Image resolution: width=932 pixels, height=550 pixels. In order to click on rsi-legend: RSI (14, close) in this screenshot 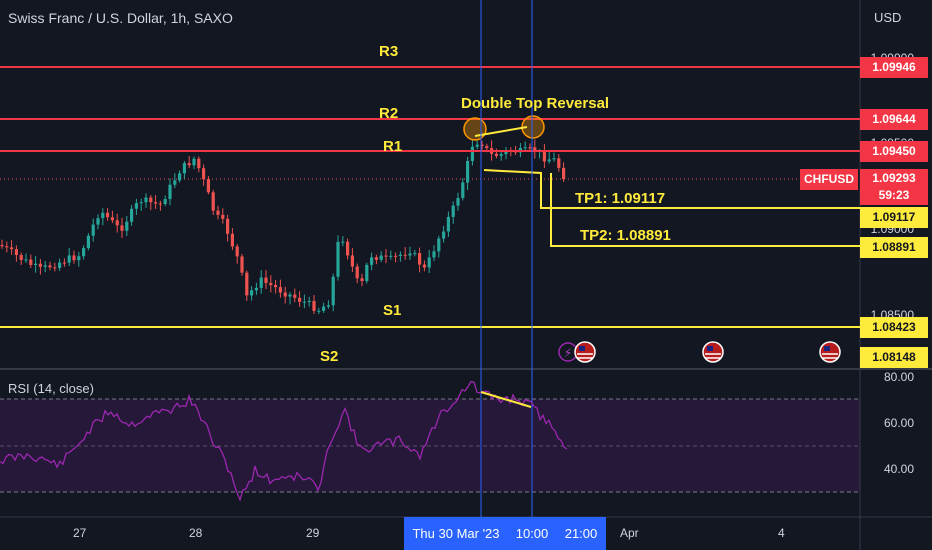, I will do `click(51, 388)`.